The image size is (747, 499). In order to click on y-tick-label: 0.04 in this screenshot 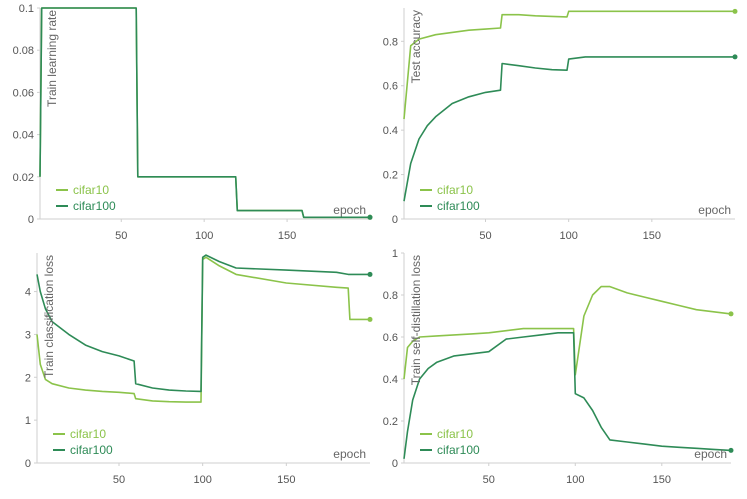, I will do `click(23, 136)`.